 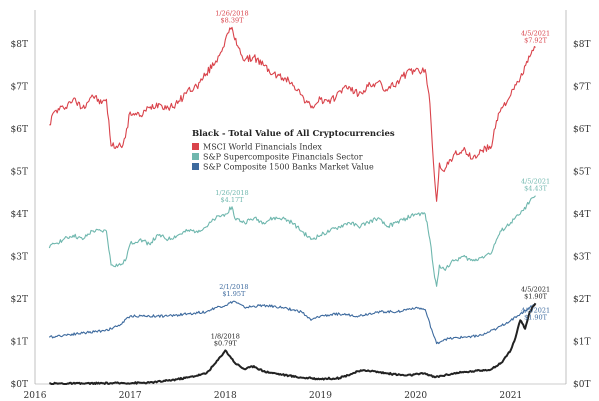 What do you see at coordinates (510, 396) in the screenshot?
I see `x-tick-label: 2021` at bounding box center [510, 396].